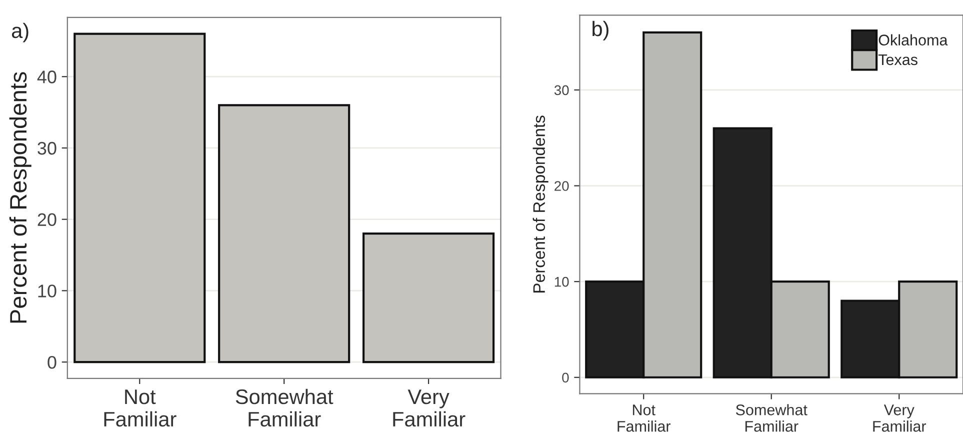 Image resolution: width=963 pixels, height=435 pixels. What do you see at coordinates (600, 30) in the screenshot?
I see `chart-title: b)` at bounding box center [600, 30].